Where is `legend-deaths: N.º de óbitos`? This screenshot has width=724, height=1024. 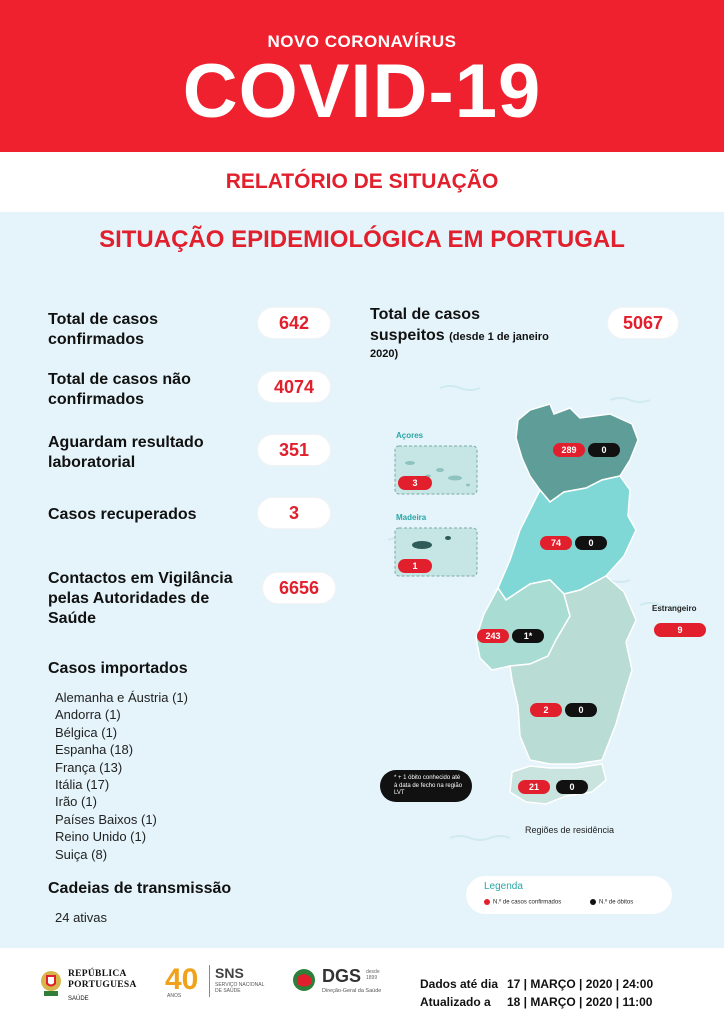
legend-deaths: N.º de óbitos is located at coordinates (611, 902).